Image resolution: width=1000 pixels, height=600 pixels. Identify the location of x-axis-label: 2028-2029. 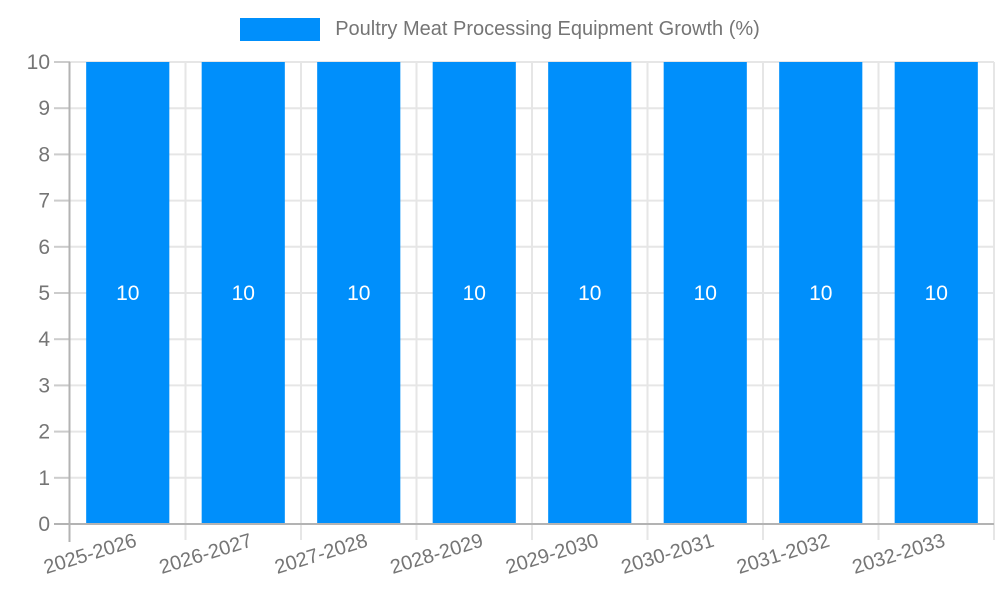
(437, 554).